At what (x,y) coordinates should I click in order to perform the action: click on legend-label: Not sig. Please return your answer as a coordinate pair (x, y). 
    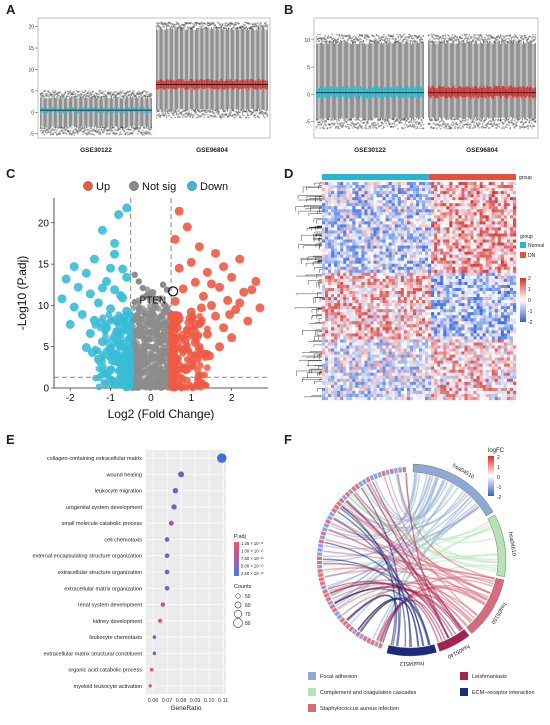
    Looking at the image, I should click on (159, 187).